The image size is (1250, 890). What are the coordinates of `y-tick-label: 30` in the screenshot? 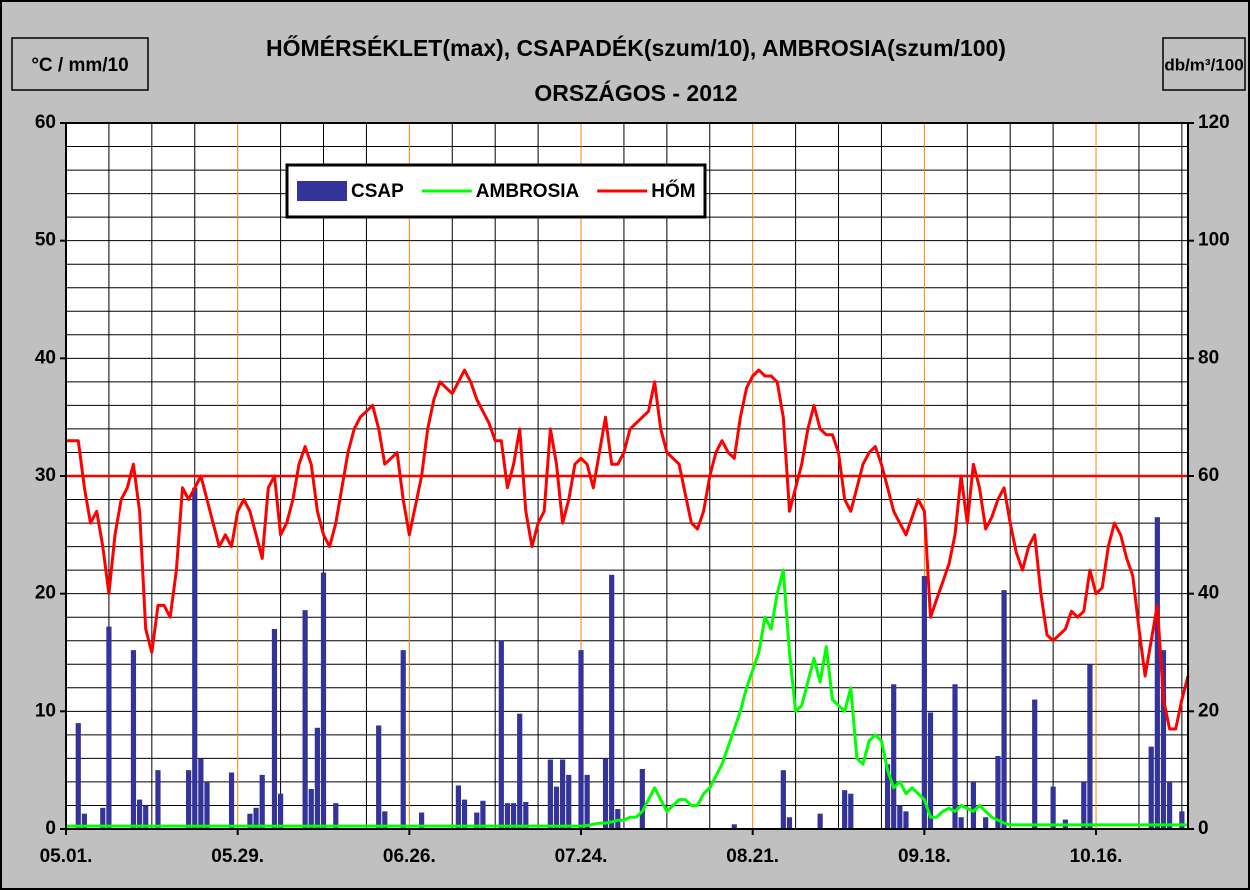 It's located at (45, 475).